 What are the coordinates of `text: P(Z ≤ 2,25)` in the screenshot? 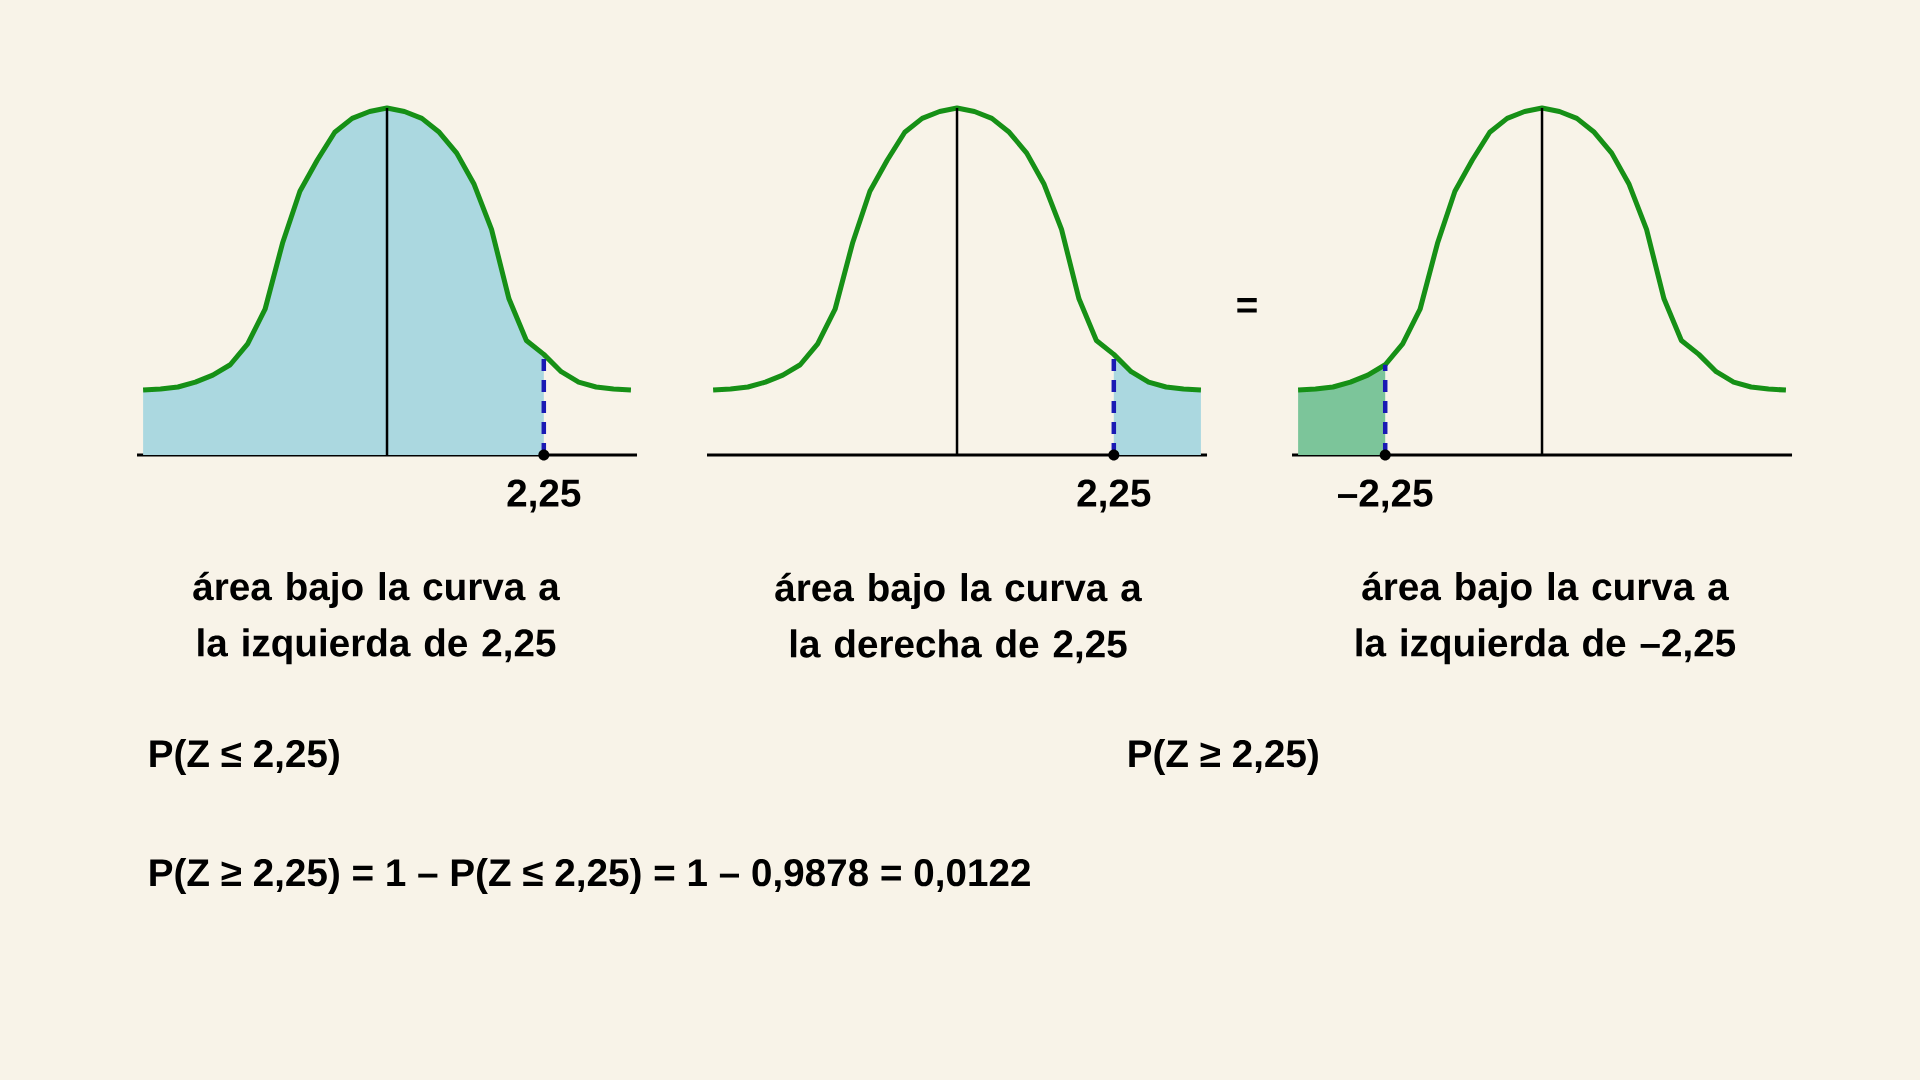 It's located at (244, 756).